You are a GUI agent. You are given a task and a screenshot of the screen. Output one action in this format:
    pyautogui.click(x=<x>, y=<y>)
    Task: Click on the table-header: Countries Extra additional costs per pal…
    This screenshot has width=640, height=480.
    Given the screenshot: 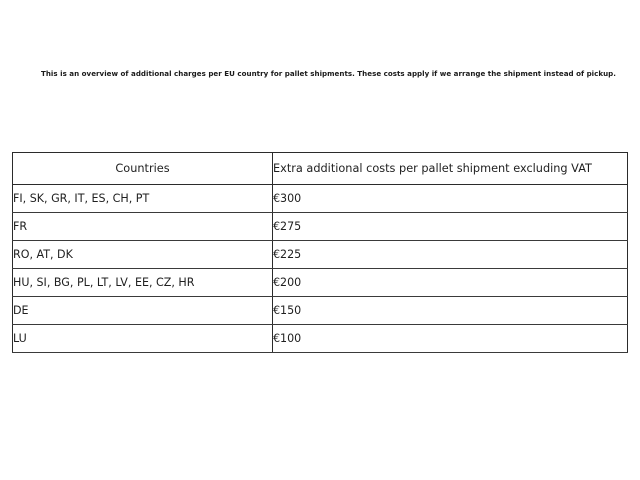 What is the action you would take?
    pyautogui.click(x=320, y=168)
    